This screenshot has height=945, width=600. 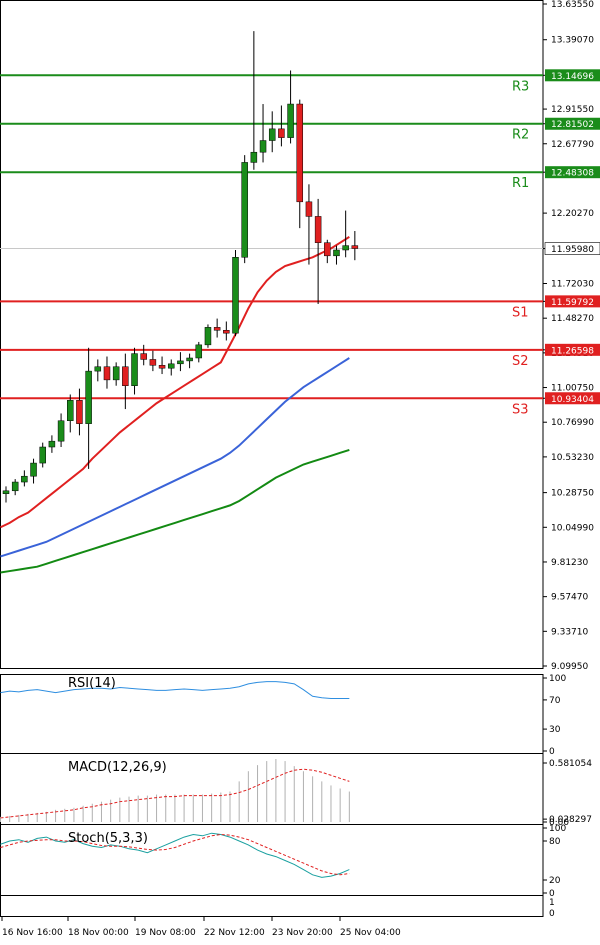 What do you see at coordinates (572, 285) in the screenshot?
I see `price-tick-label: 11.72030` at bounding box center [572, 285].